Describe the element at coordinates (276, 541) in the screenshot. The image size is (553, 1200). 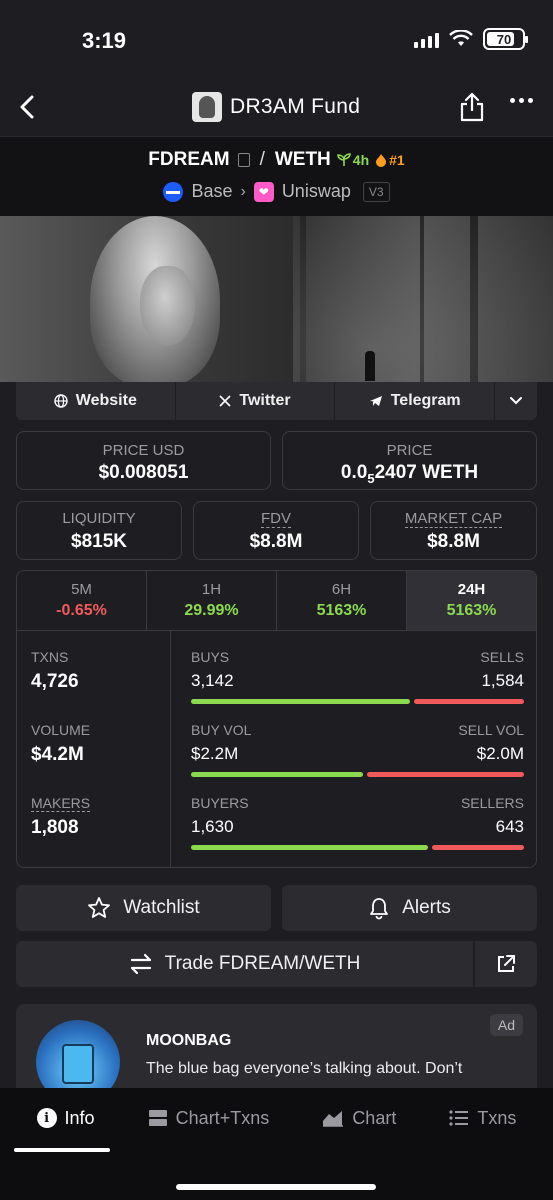
I see `fdv-value: $8.8M` at that location.